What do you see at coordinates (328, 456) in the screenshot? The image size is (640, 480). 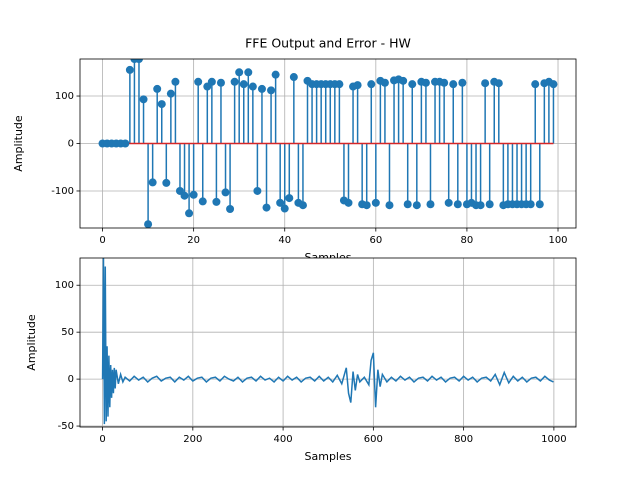 I see `x-axis-label: Samples` at bounding box center [328, 456].